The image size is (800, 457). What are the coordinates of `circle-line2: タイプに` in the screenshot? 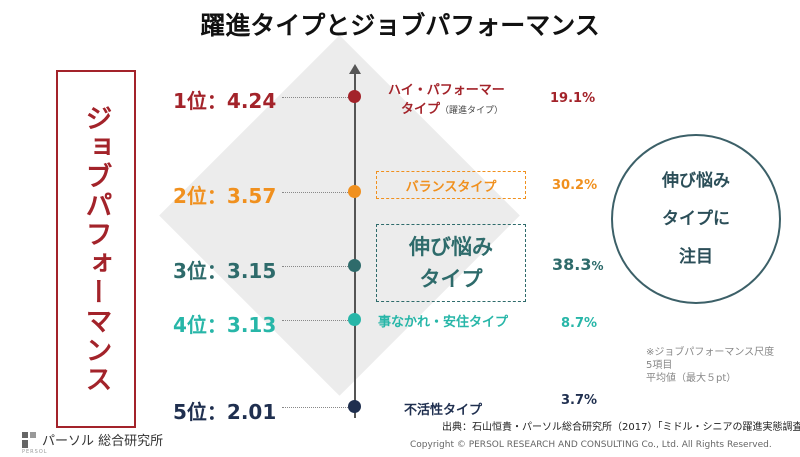 It's located at (696, 219).